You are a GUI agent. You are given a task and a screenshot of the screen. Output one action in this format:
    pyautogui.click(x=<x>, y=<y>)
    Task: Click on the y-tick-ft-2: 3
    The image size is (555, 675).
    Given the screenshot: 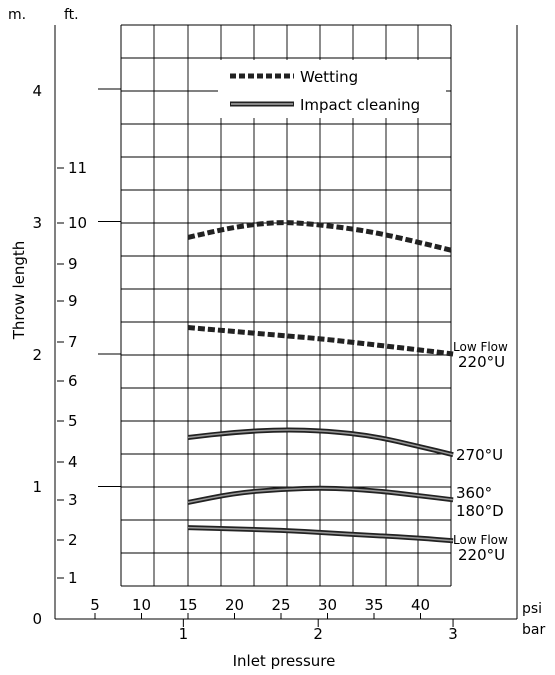 What is the action you would take?
    pyautogui.click(x=73, y=500)
    